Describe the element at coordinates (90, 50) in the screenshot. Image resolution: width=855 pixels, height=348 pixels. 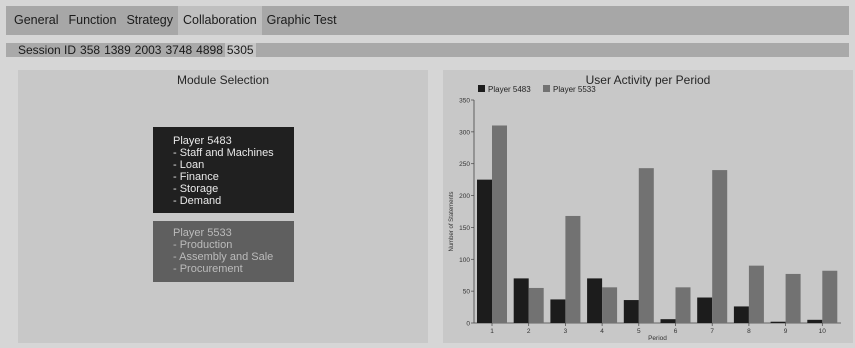
I see `session-id-358: 358` at that location.